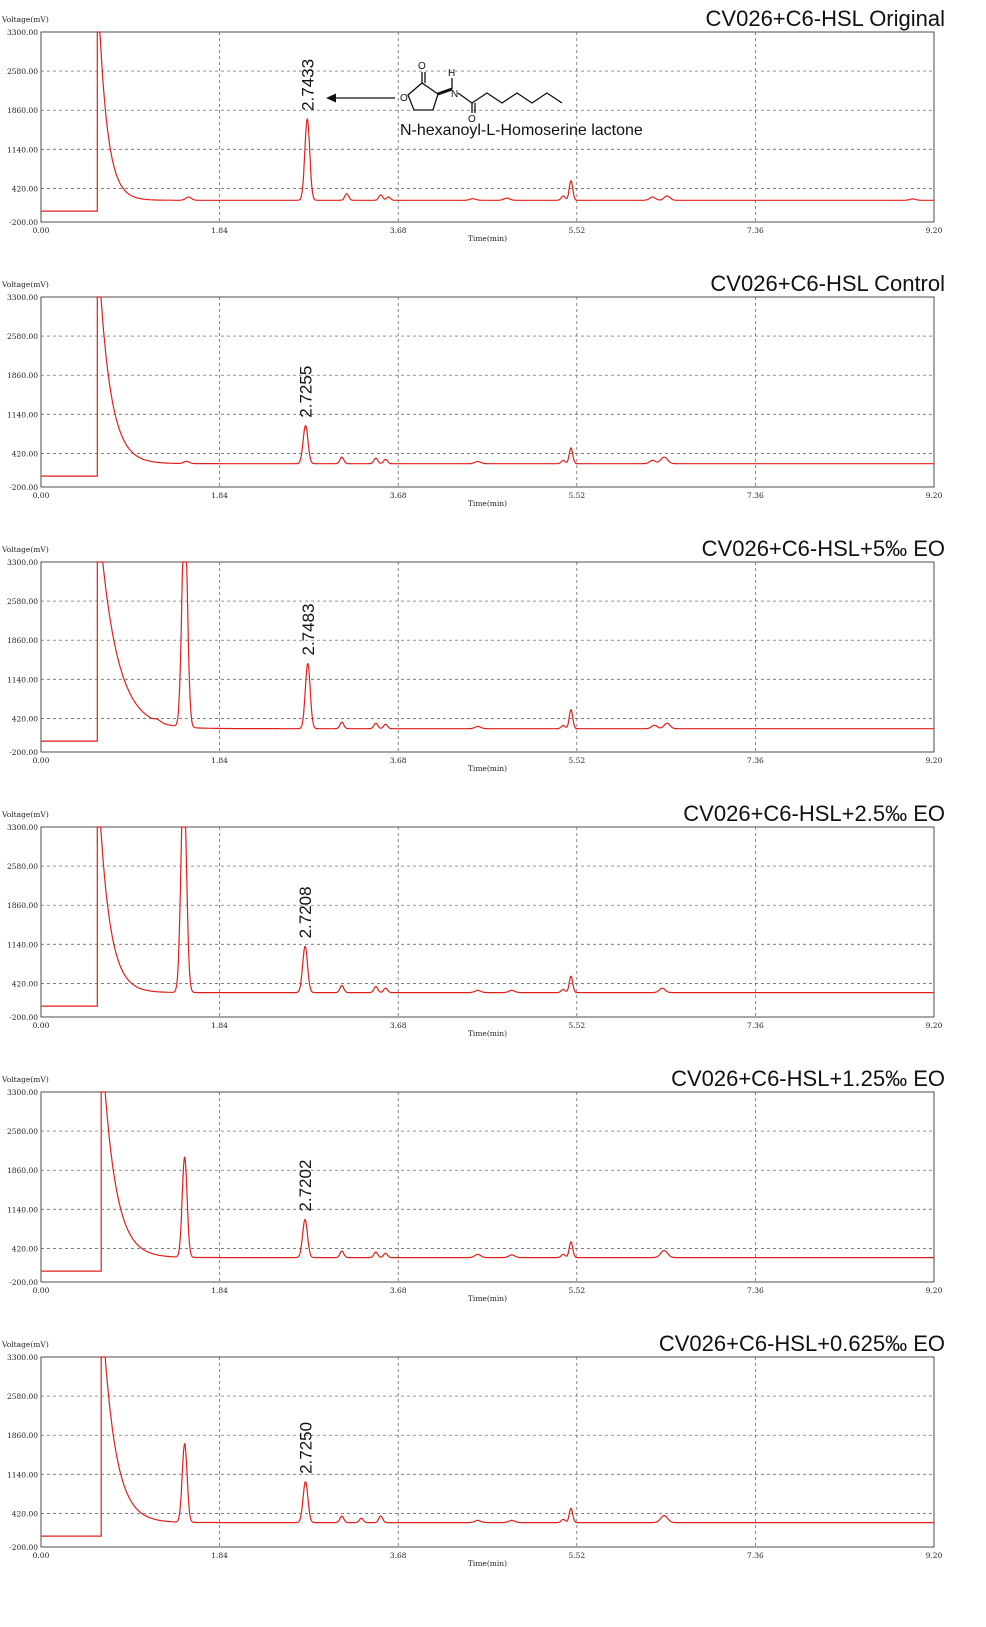 Image resolution: width=986 pixels, height=1627 pixels. Describe the element at coordinates (423, 96) in the screenshot. I see `lactone-ring` at that location.